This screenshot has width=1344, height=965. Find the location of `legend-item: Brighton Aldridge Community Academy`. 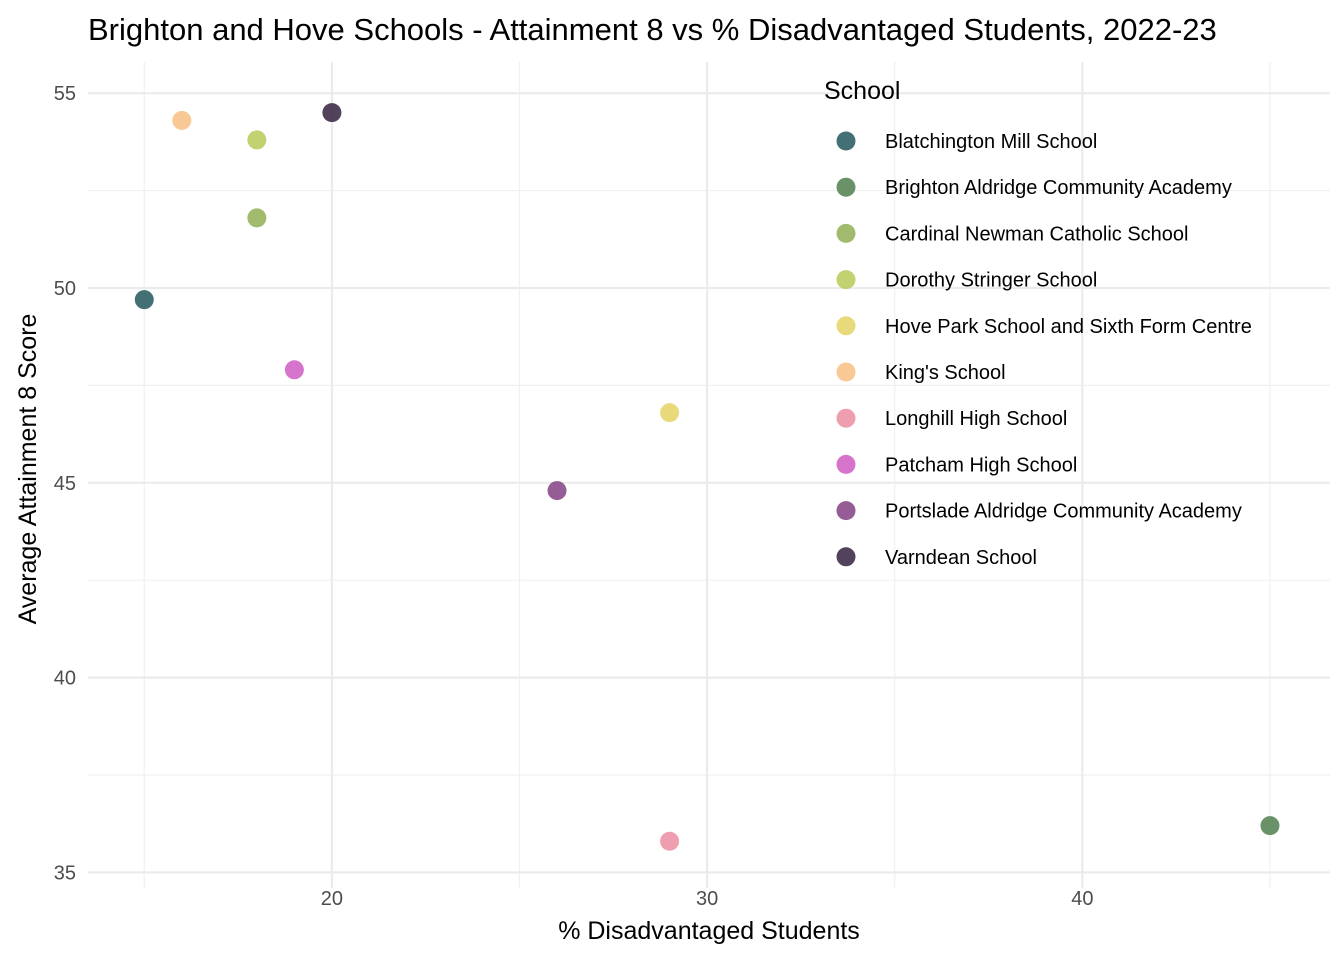

legend-item: Brighton Aldridge Community Academy is located at coordinates (1034, 188).